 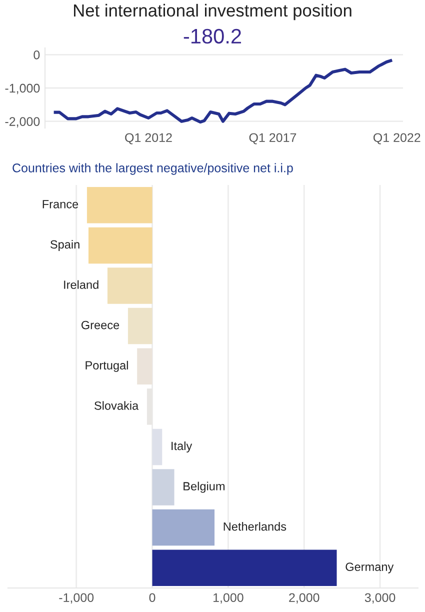 What do you see at coordinates (380, 598) in the screenshot?
I see `x-tick-label: 3,000` at bounding box center [380, 598].